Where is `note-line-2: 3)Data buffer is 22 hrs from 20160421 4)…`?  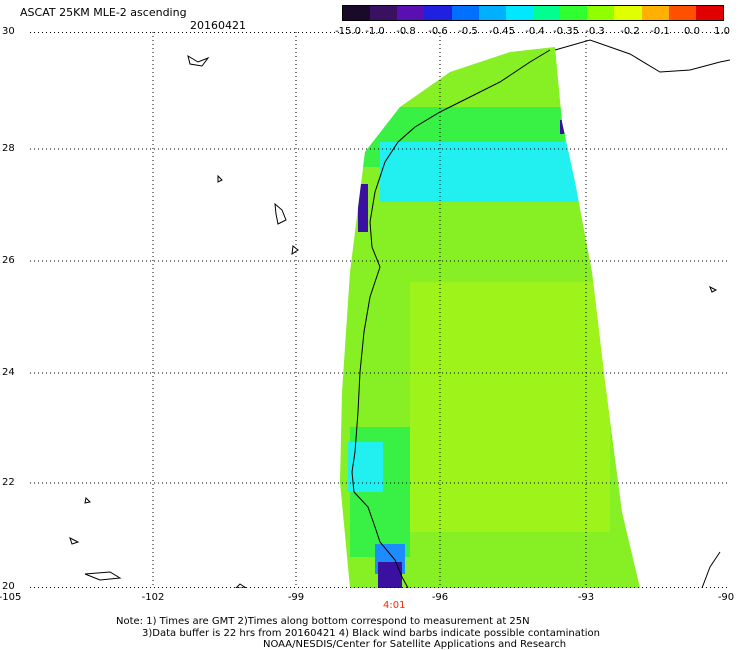 note-line-2: 3)Data buffer is 22 hrs from 20160421 4)… is located at coordinates (371, 633).